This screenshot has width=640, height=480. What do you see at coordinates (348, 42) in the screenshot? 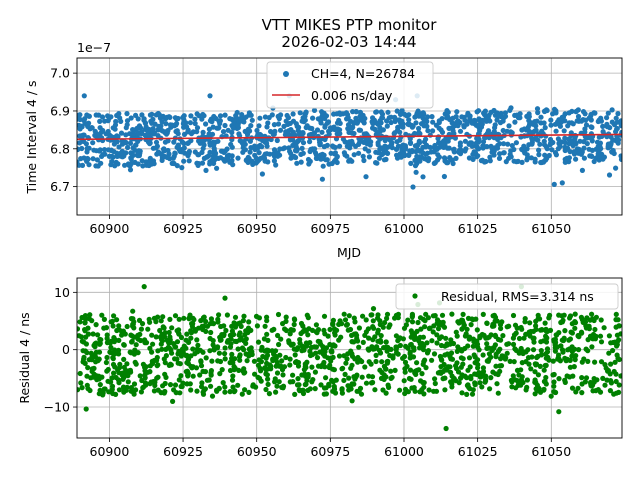
I see `chart-subtitle: 2026-02-03 14:44` at bounding box center [348, 42].